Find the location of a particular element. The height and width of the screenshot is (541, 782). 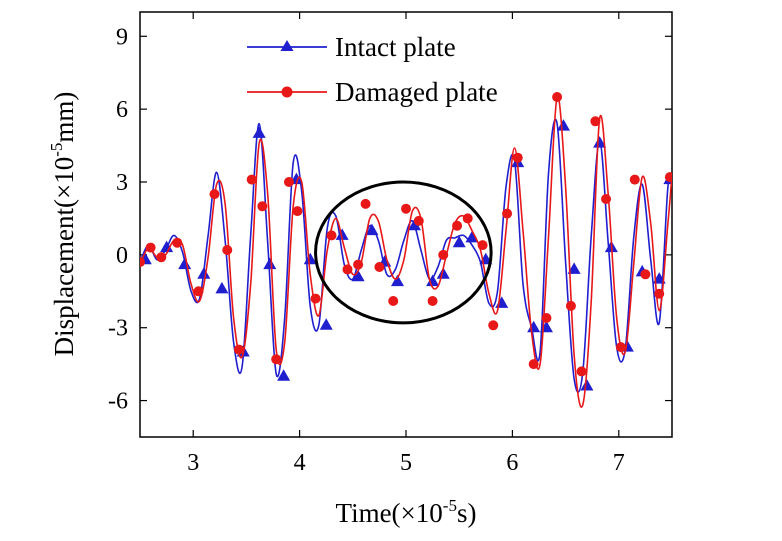

y-tick-label: -6 is located at coordinates (118, 402).